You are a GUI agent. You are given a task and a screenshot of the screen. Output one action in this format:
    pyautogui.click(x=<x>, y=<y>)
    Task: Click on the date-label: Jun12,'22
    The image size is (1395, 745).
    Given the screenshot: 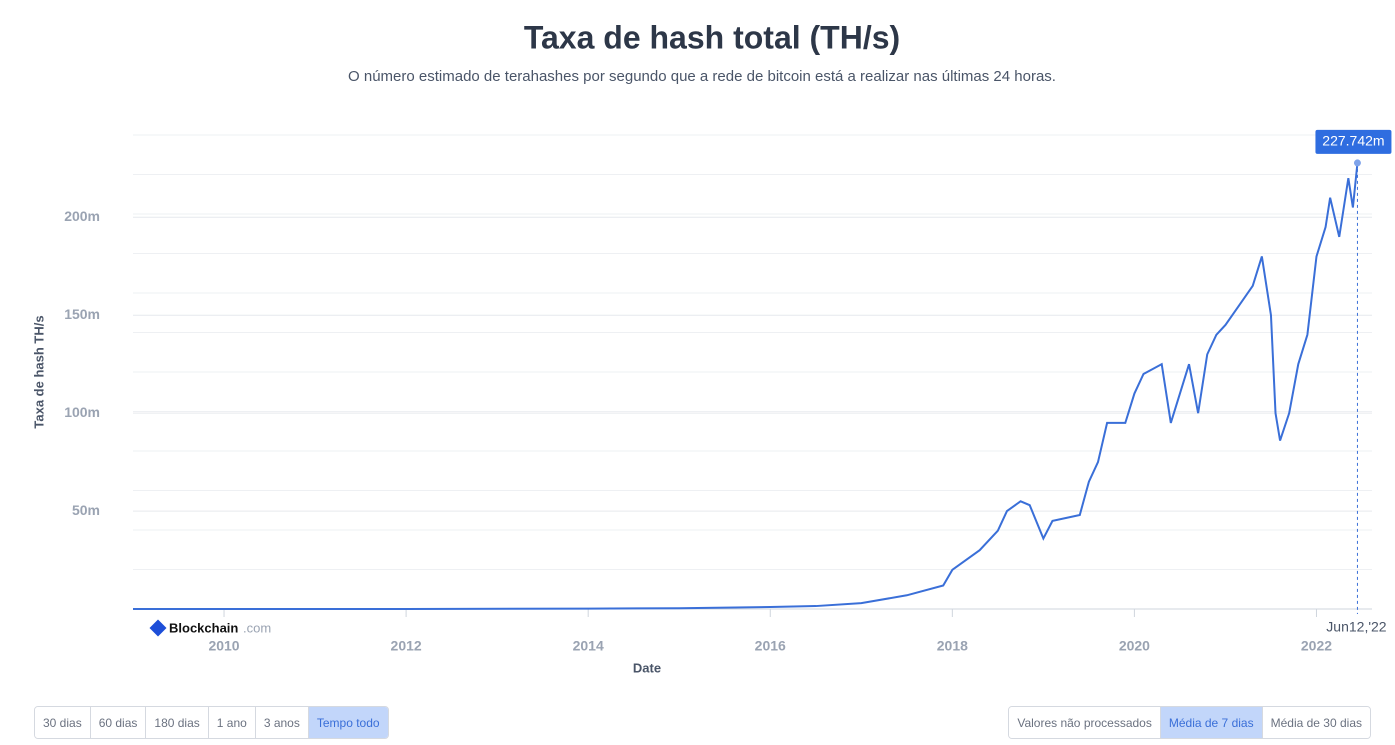 What is the action you would take?
    pyautogui.click(x=1356, y=627)
    